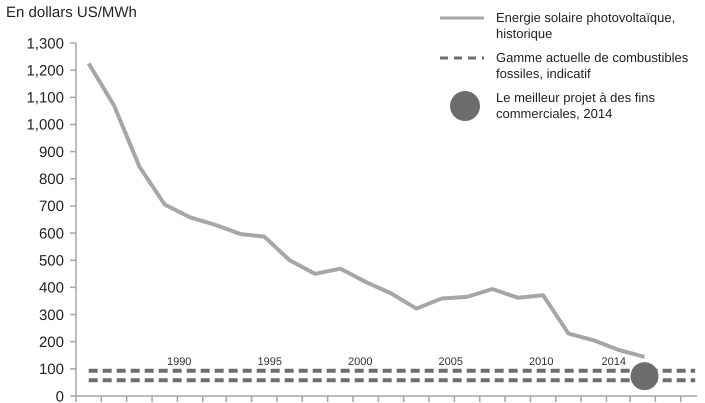 Image resolution: width=705 pixels, height=403 pixels. Describe the element at coordinates (51, 261) in the screenshot. I see `y-tick-label: 500` at that location.